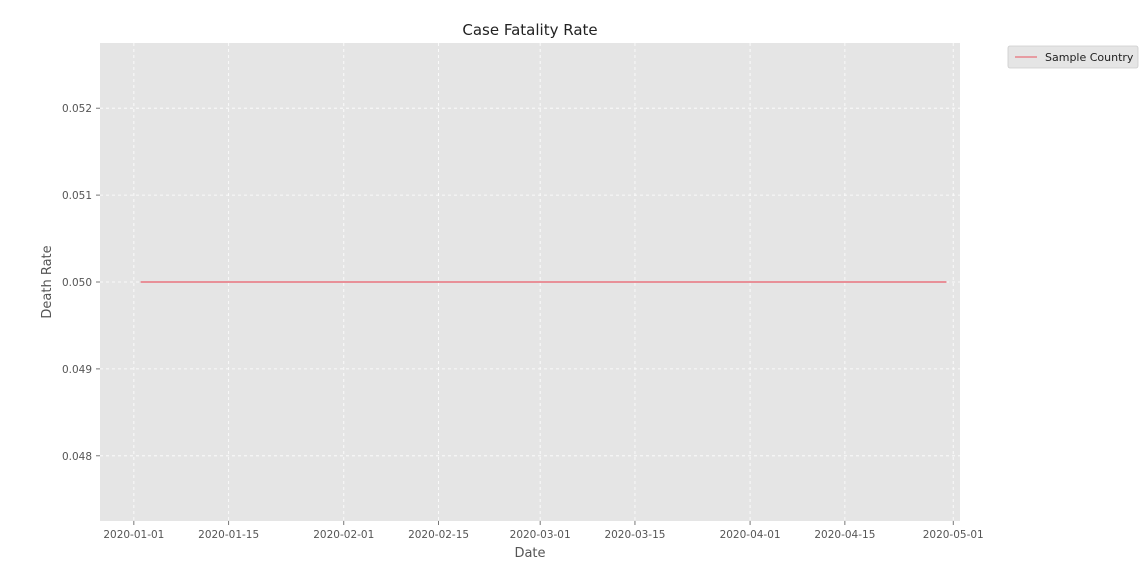 This screenshot has height=573, width=1144. Describe the element at coordinates (634, 535) in the screenshot. I see `x-tick-label: 2020-03-15` at that location.